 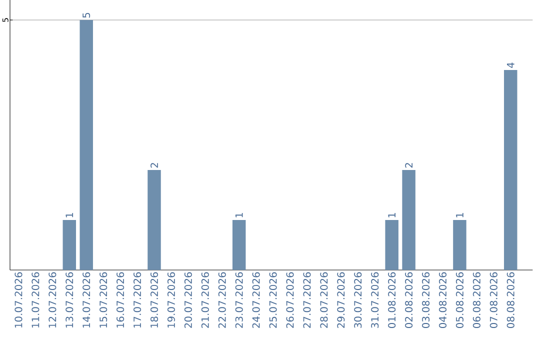 I want to click on x-tick-label: 26.07.2026, so click(x=290, y=300).